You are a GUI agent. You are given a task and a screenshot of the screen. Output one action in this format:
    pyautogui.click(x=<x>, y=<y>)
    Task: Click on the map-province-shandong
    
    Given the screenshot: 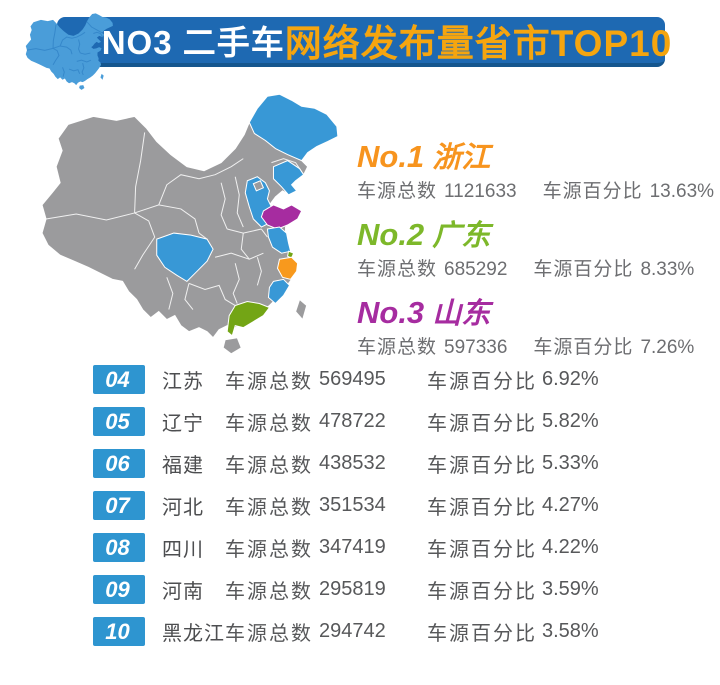 What is the action you would take?
    pyautogui.click(x=281, y=217)
    